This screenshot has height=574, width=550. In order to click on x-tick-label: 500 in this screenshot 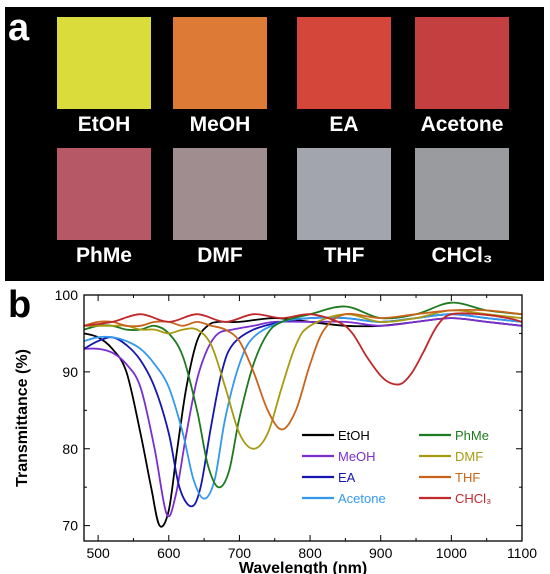, I will do `click(98, 553)`.